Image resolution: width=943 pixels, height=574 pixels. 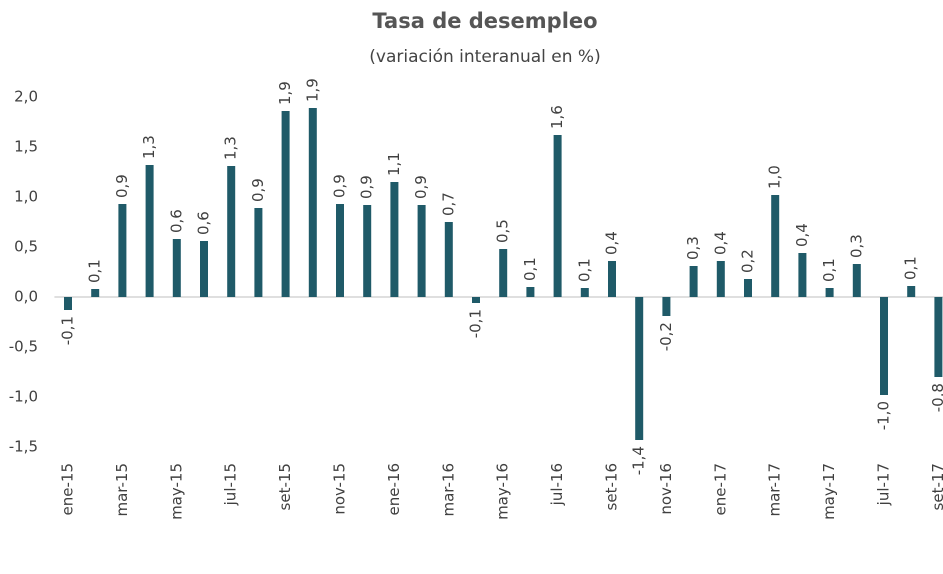 I want to click on data-label: -1,4, so click(x=639, y=460).